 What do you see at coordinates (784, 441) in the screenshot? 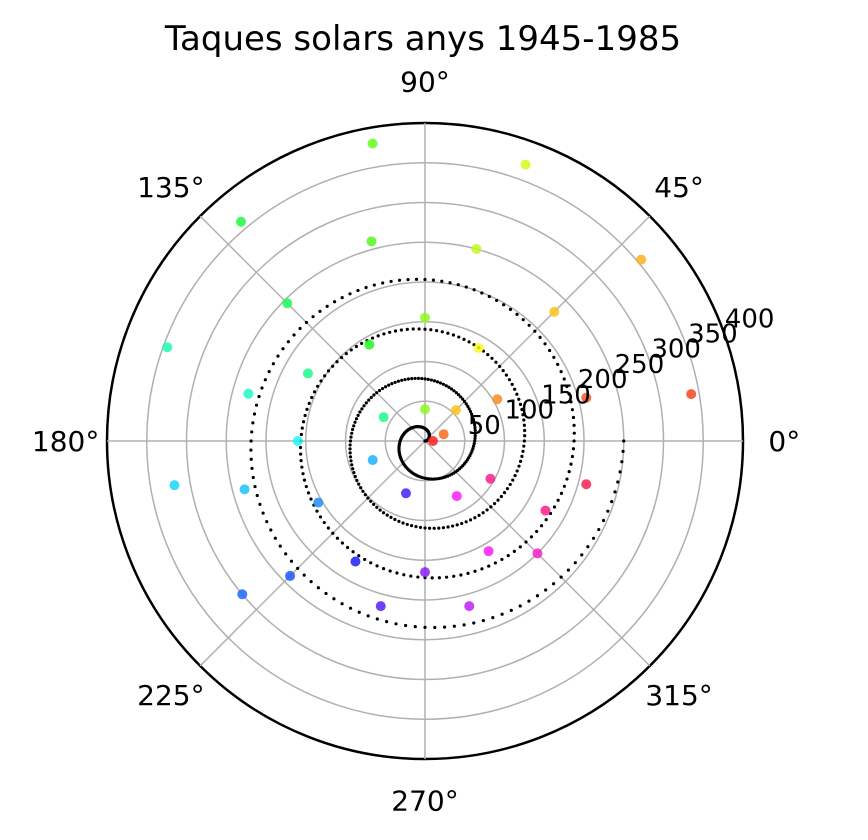
I see `theta-tick-label: 0°` at bounding box center [784, 441].